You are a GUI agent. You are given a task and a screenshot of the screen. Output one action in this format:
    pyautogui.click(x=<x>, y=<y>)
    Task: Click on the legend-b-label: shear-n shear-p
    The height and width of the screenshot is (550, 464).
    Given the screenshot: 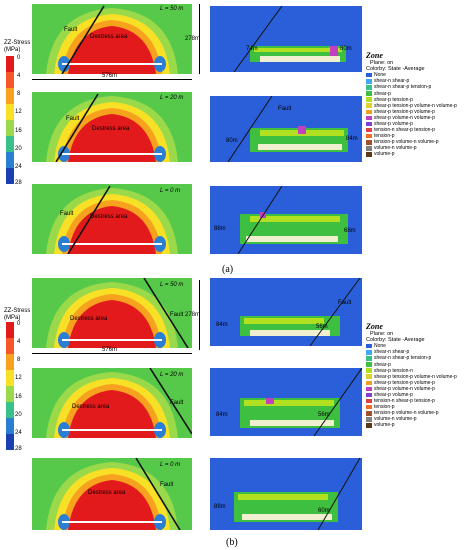 What is the action you would take?
    pyautogui.click(x=392, y=352)
    